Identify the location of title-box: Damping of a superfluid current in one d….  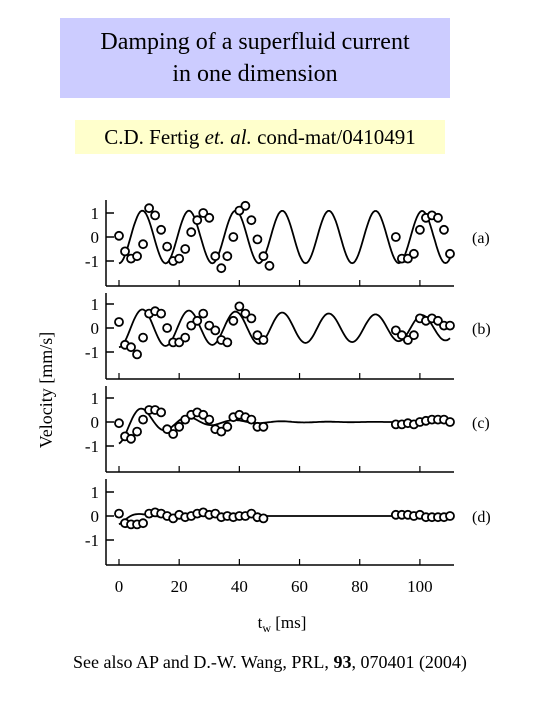
(255, 58).